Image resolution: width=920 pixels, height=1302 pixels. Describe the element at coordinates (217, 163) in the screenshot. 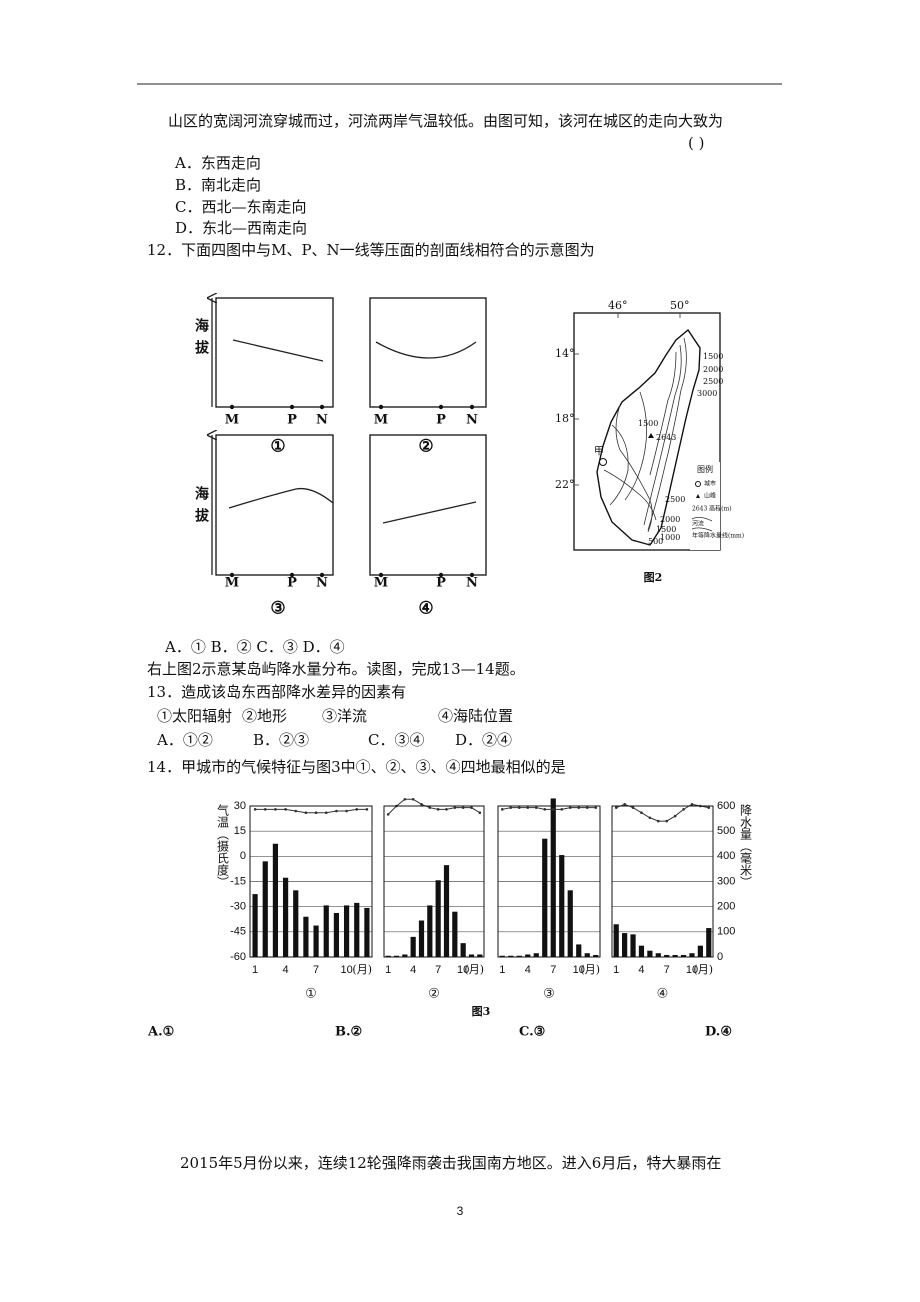

I see `option: A．东西走向` at that location.